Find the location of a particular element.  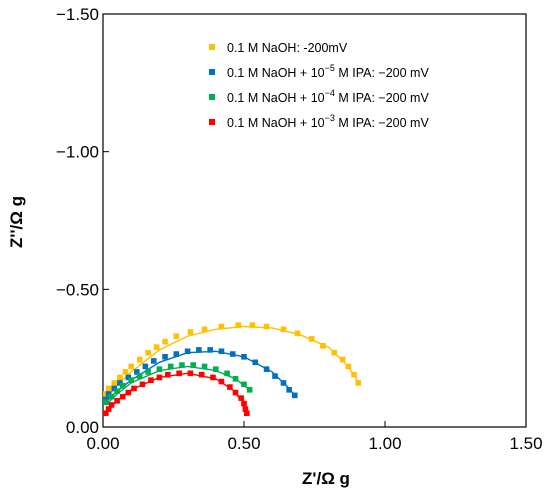

legend-superscript: −5 is located at coordinates (330, 68).